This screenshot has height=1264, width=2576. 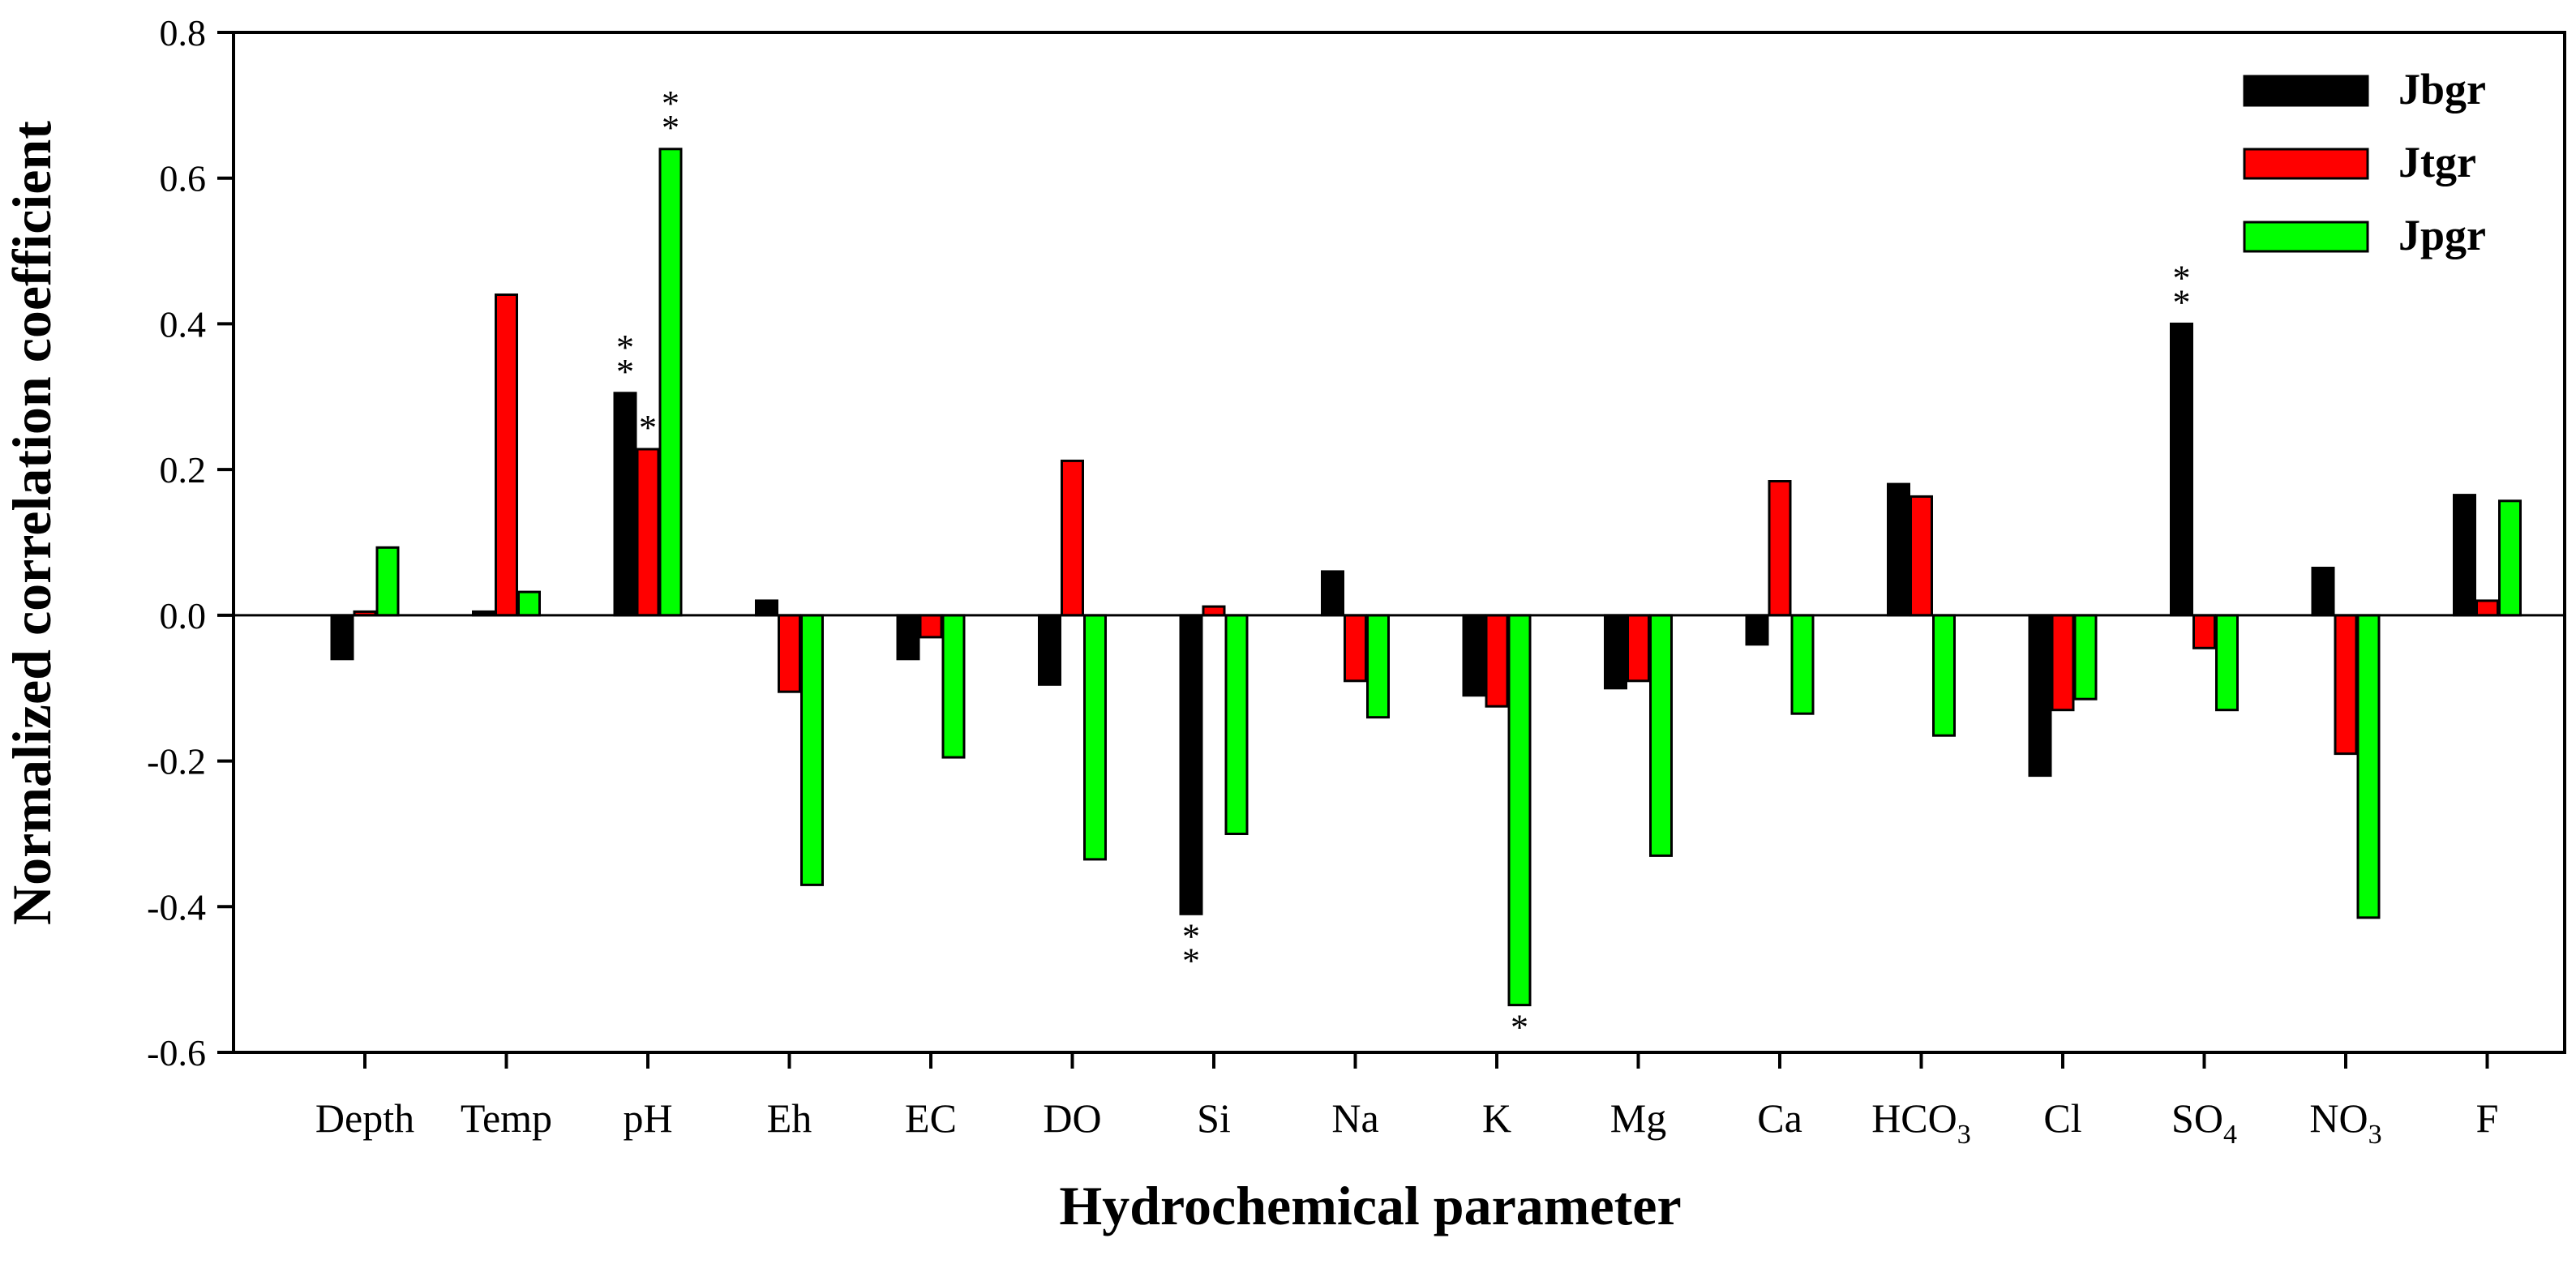 I want to click on x-category-label: Eh, so click(x=789, y=1118).